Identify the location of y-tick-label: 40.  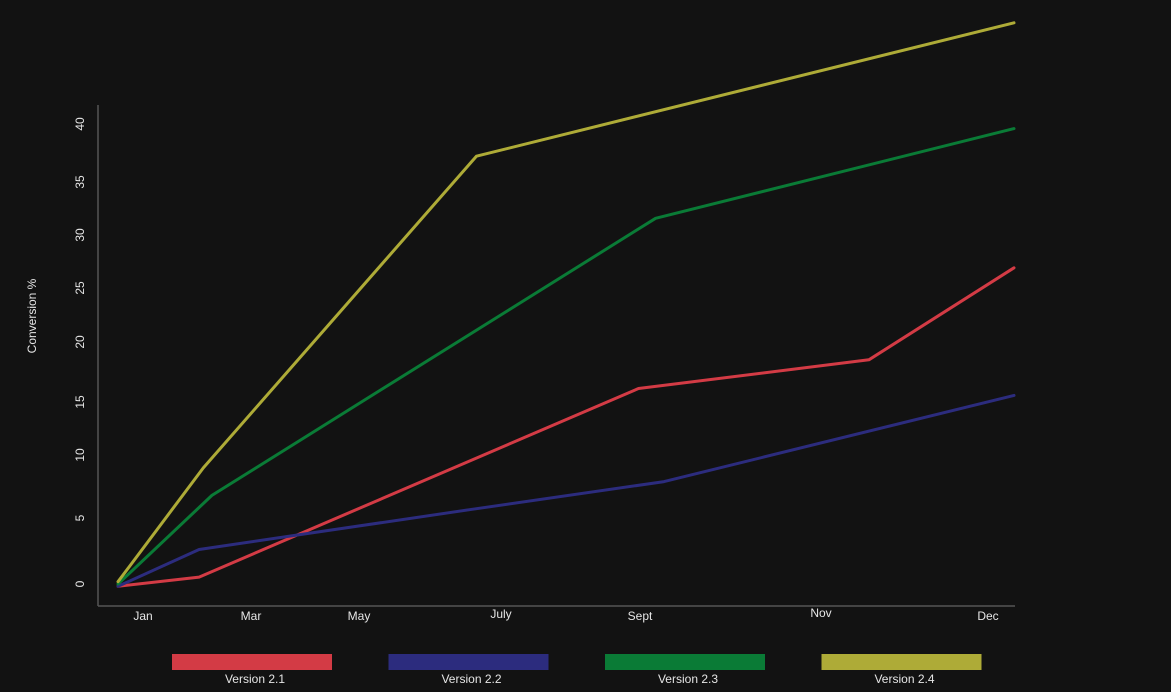
(80, 124).